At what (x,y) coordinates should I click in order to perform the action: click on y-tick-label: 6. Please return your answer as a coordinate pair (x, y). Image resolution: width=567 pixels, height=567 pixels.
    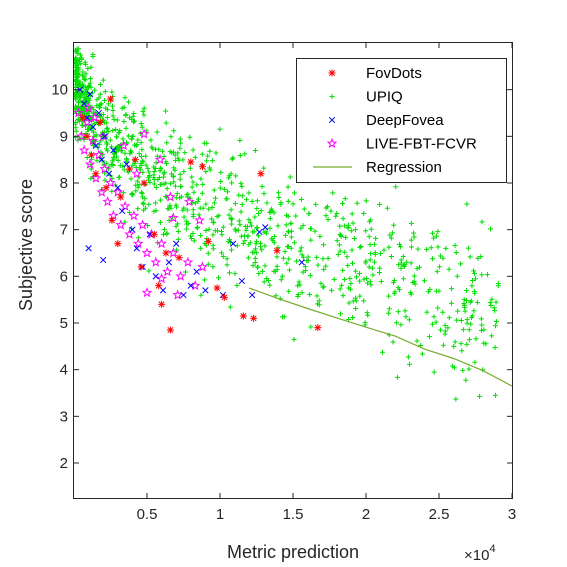
    Looking at the image, I should click on (64, 276).